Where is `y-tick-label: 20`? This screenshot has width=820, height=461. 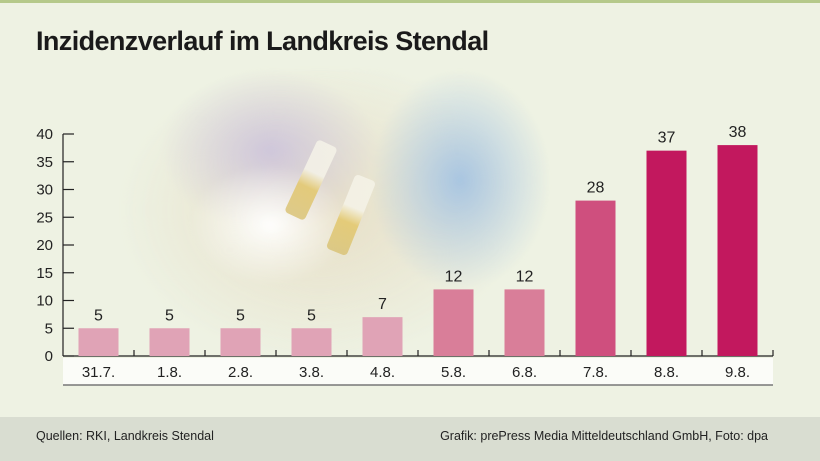 y-tick-label: 20 is located at coordinates (44, 245).